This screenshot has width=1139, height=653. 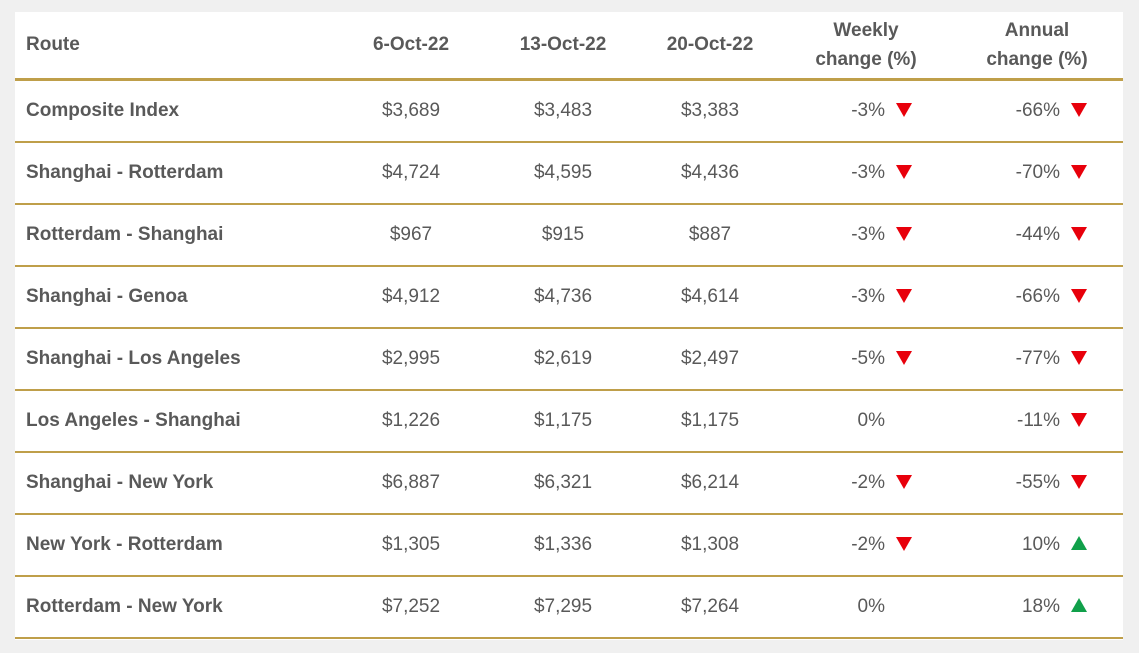 What do you see at coordinates (1040, 606) in the screenshot?
I see `annual-change: 18%` at bounding box center [1040, 606].